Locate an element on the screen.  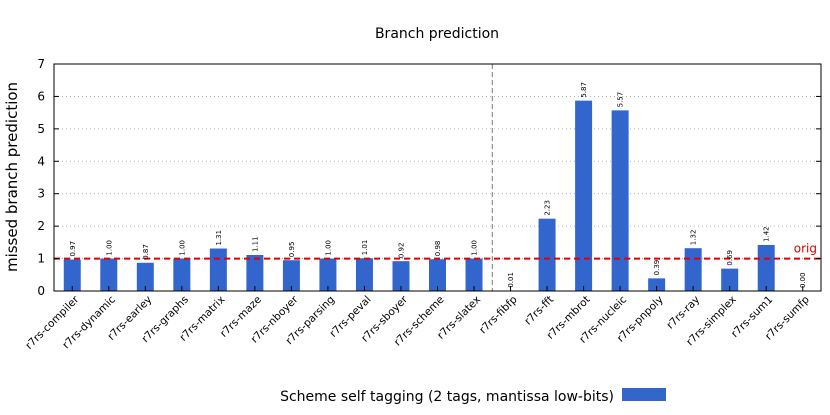
chart-title: Branch prediction is located at coordinates (437, 34).